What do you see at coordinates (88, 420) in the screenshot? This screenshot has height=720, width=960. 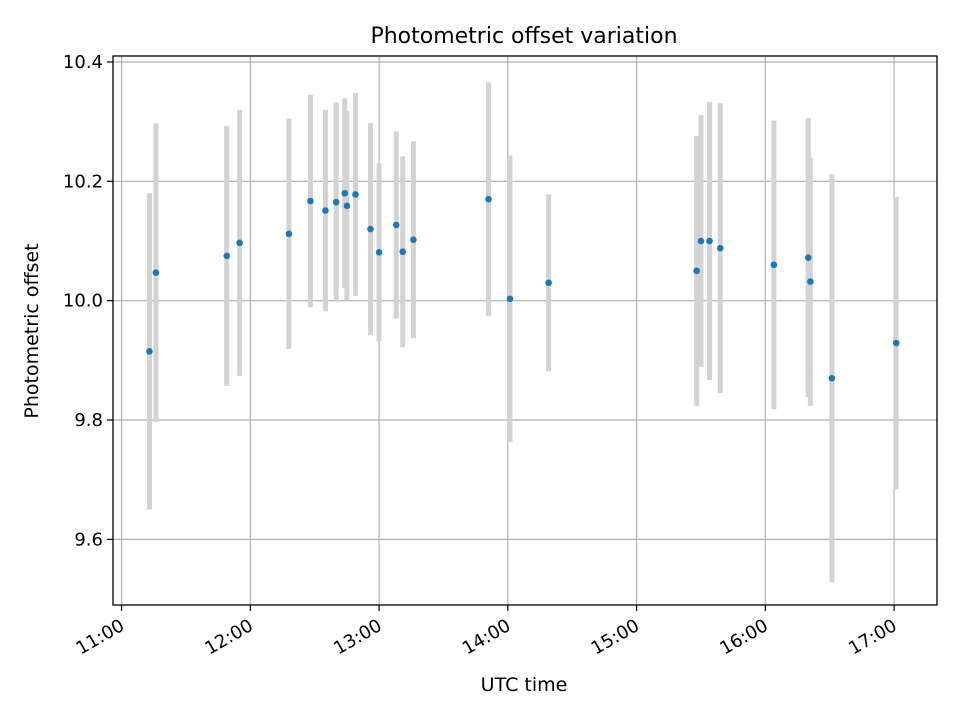 I see `y-tick-label: 9.8` at bounding box center [88, 420].